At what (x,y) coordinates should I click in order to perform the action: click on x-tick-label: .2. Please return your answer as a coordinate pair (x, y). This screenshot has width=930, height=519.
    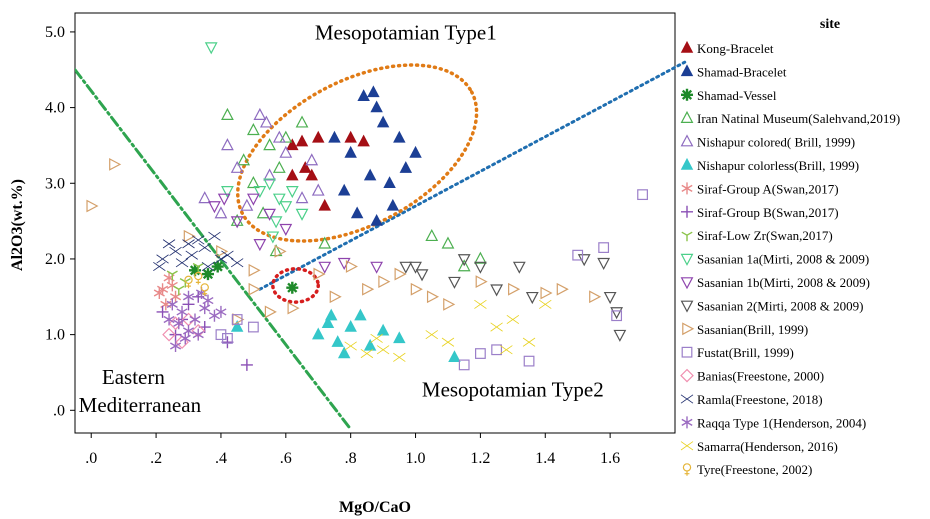
    Looking at the image, I should click on (156, 458).